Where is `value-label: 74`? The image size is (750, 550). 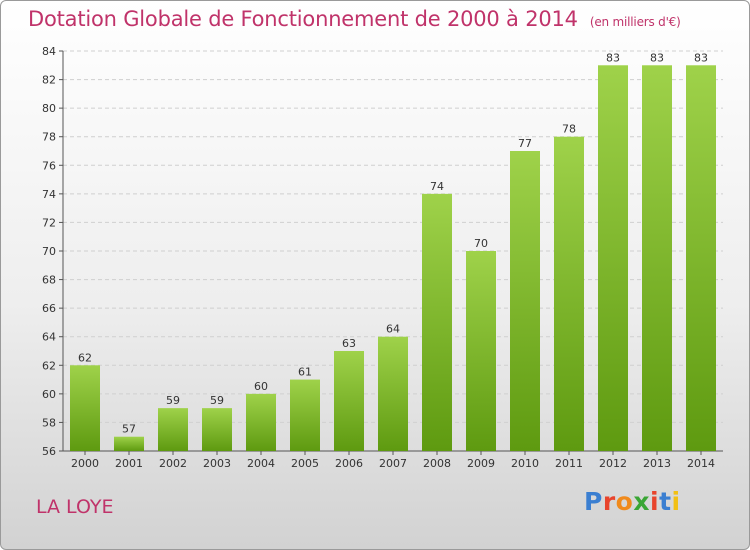 value-label: 74 is located at coordinates (437, 186).